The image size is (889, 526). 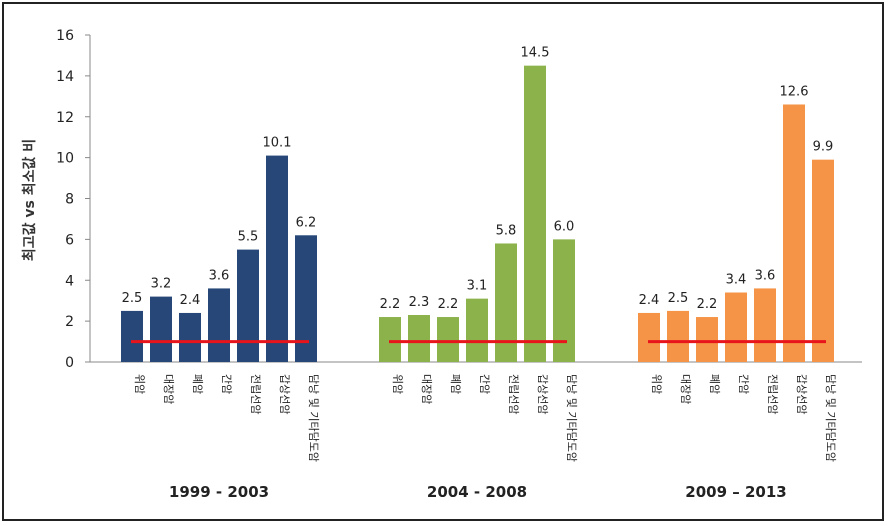 I want to click on data-label: 3.1, so click(x=477, y=286).